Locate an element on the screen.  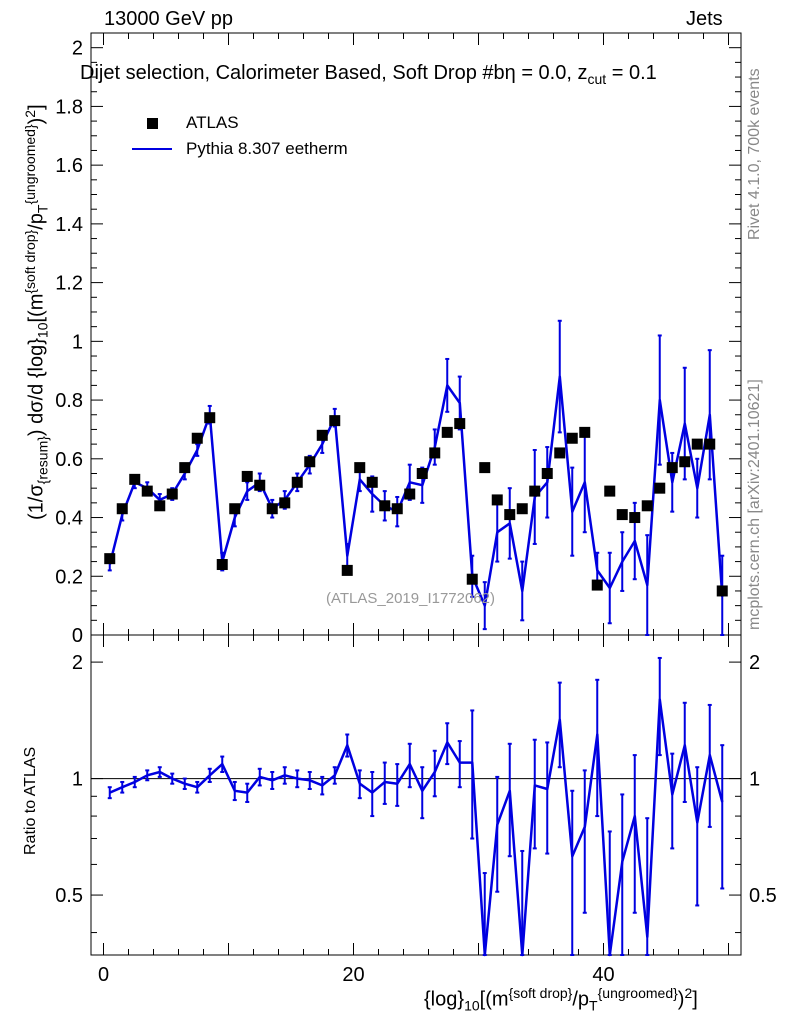
side-label-mcplots: mcplots.cern.ch [arXiv:2401.10621] is located at coordinates (754, 504).